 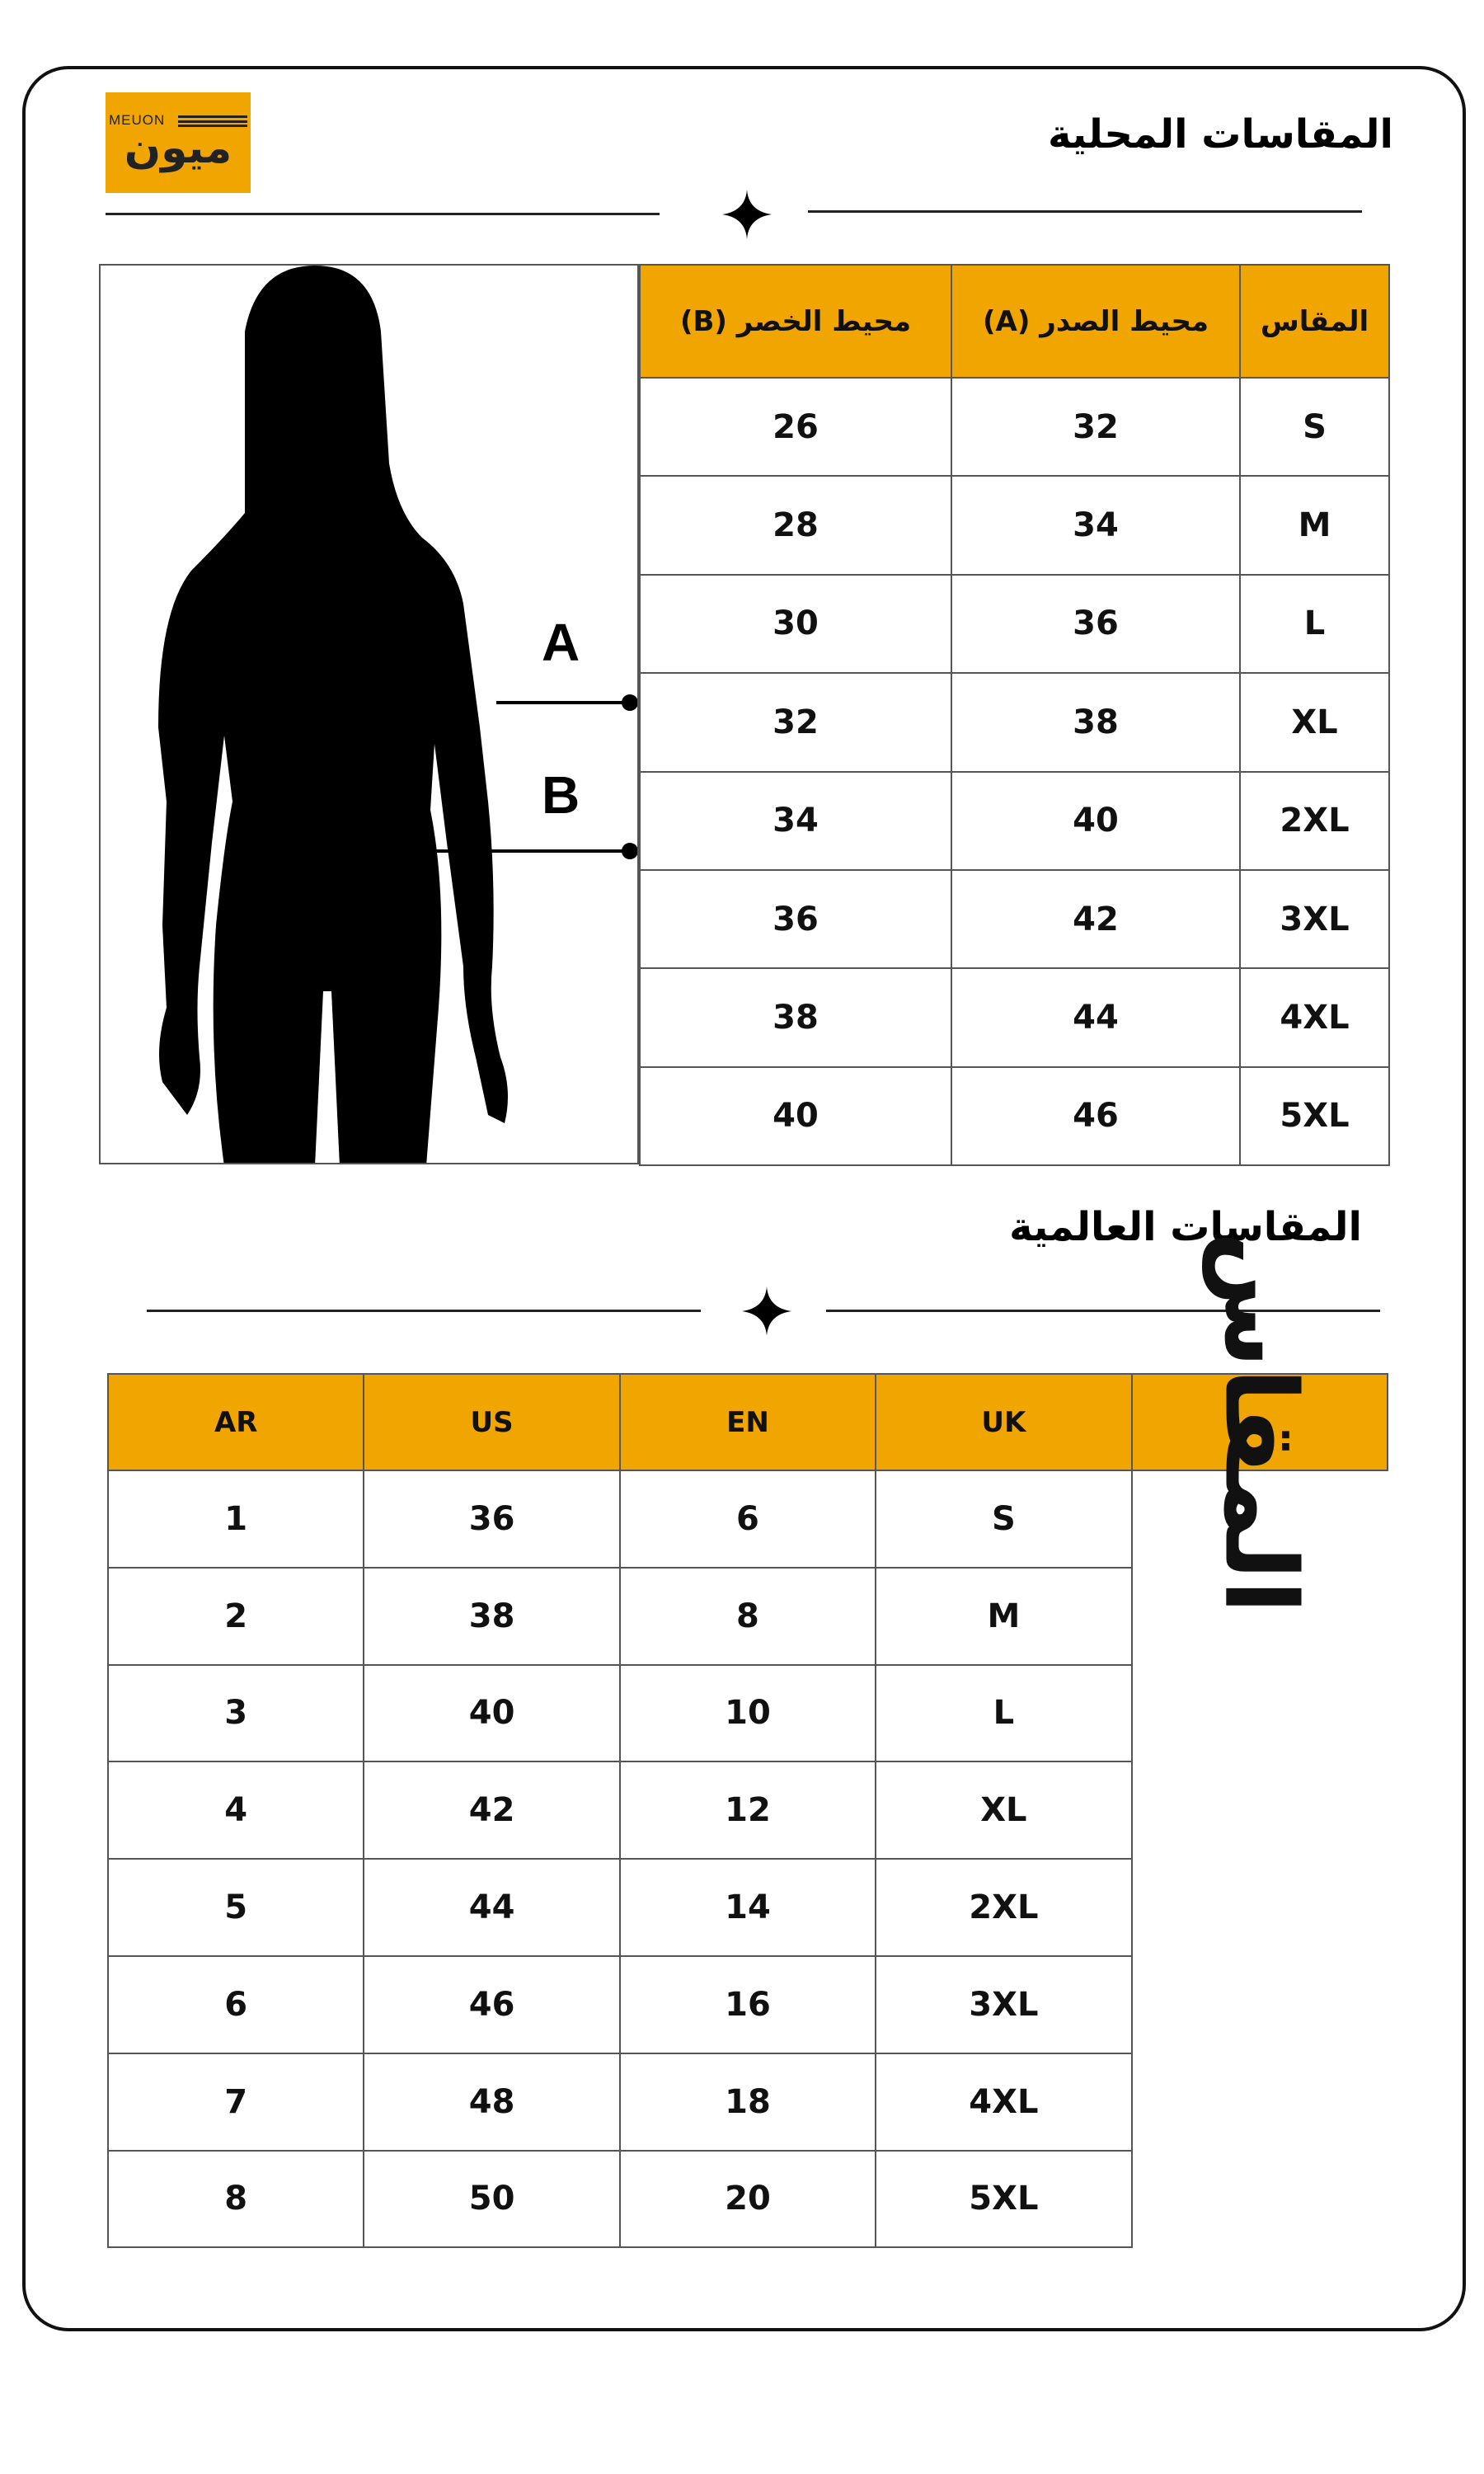 What do you see at coordinates (178, 148) in the screenshot?
I see `logo-text-ar: ميون` at bounding box center [178, 148].